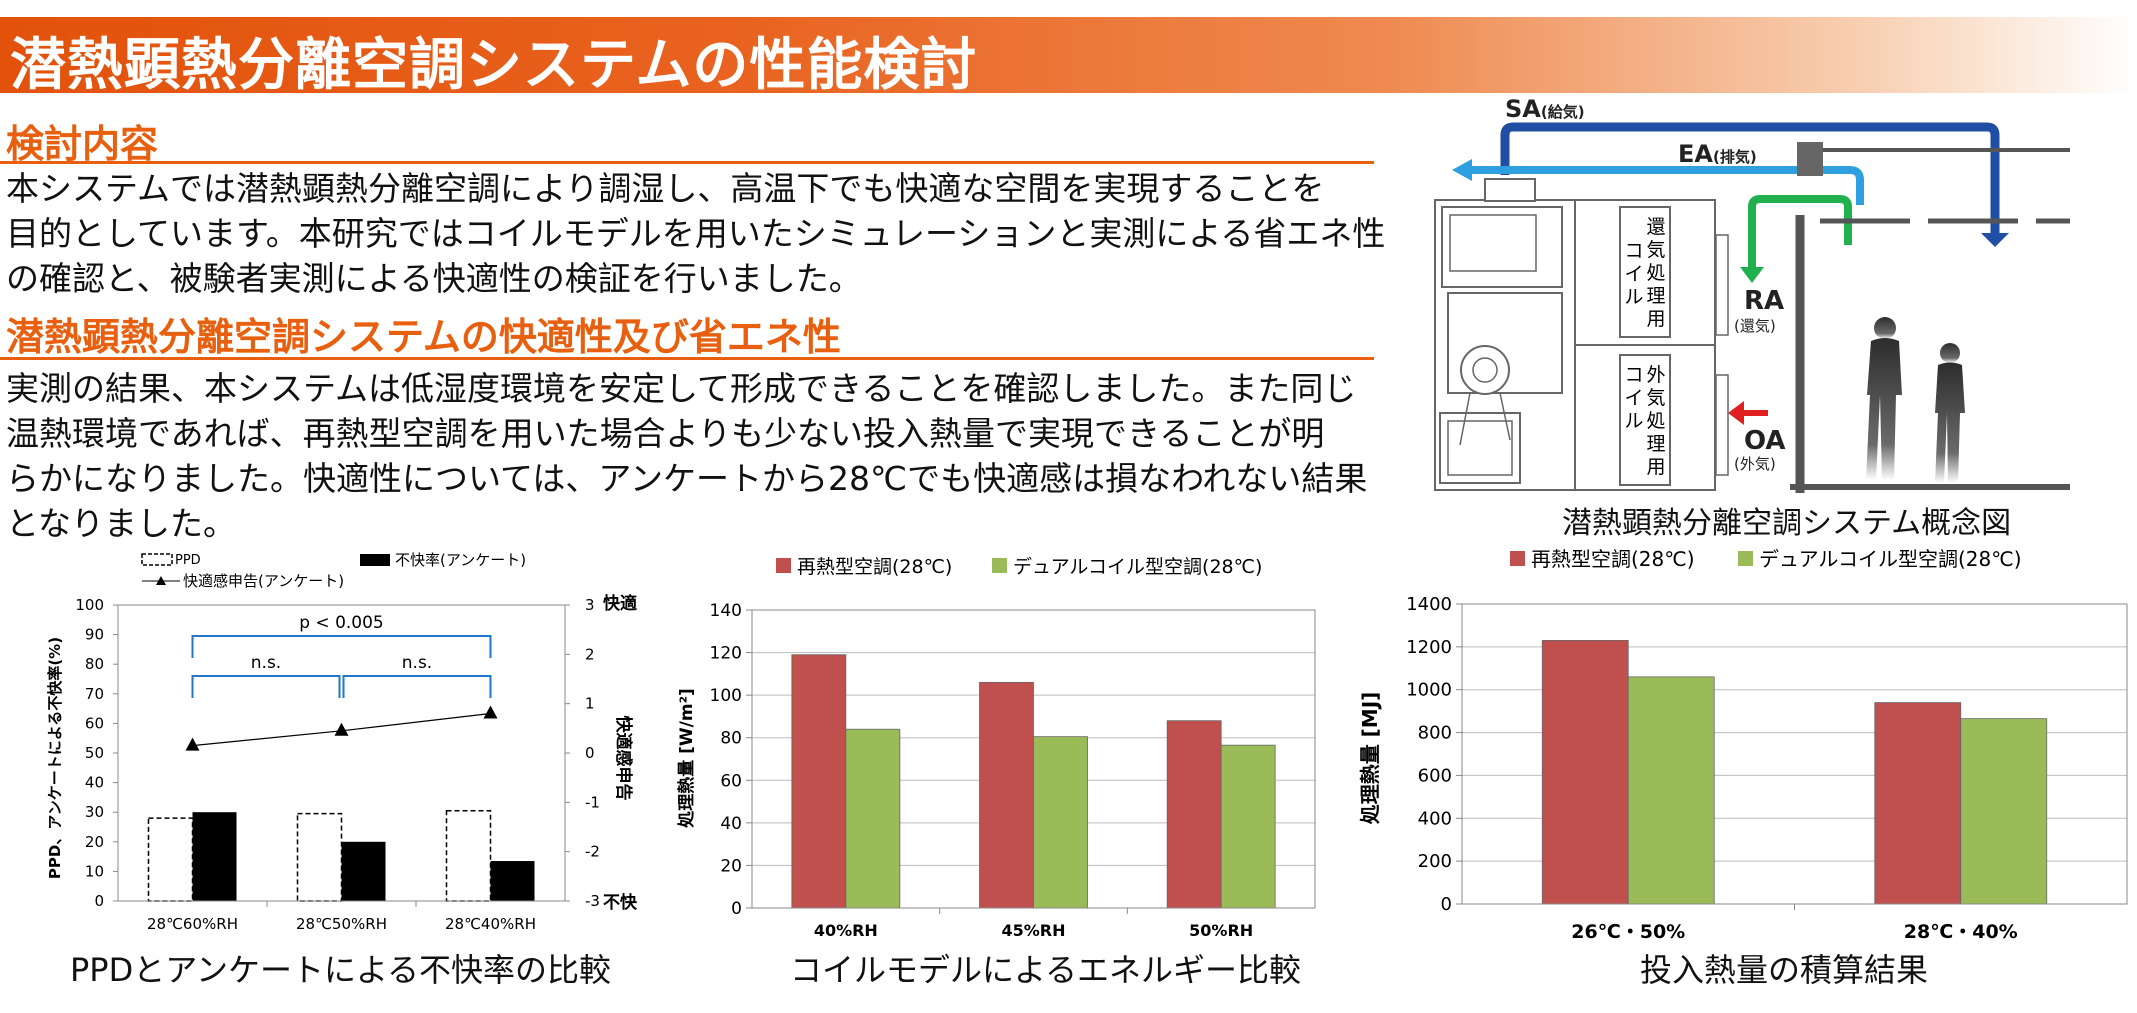 Image resolution: width=2137 pixels, height=1013 pixels. I want to click on coil-label-char: 還, so click(1655, 227).